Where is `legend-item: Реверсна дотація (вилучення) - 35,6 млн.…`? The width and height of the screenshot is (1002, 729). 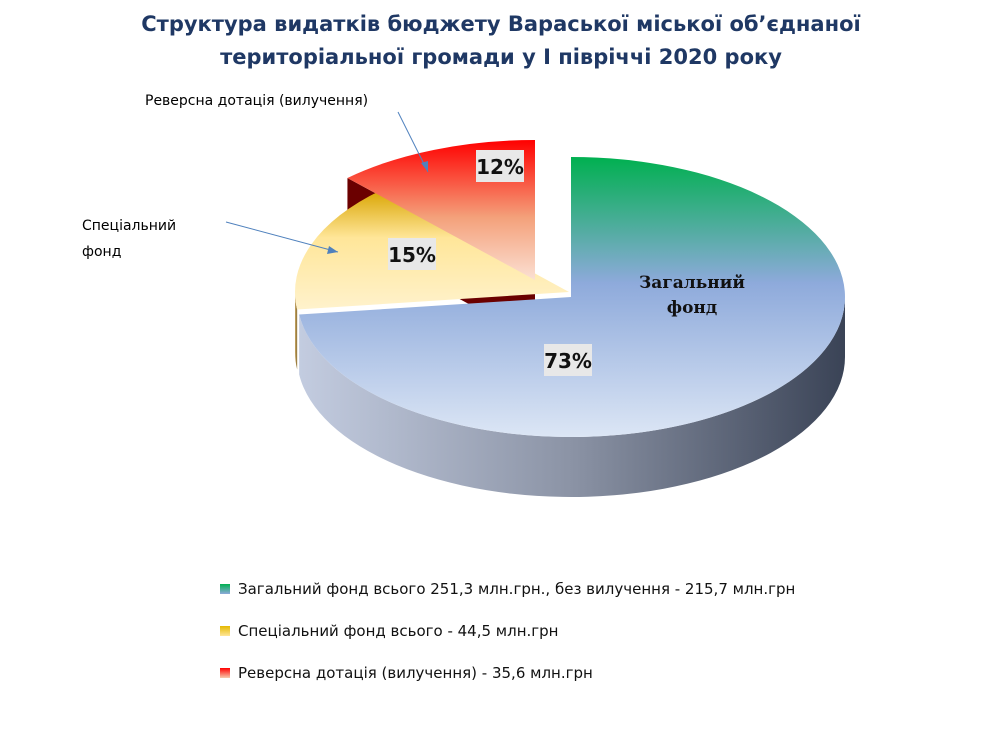 legend-item: Реверсна дотація (вилучення) - 35,6 млн.… is located at coordinates (507, 673).